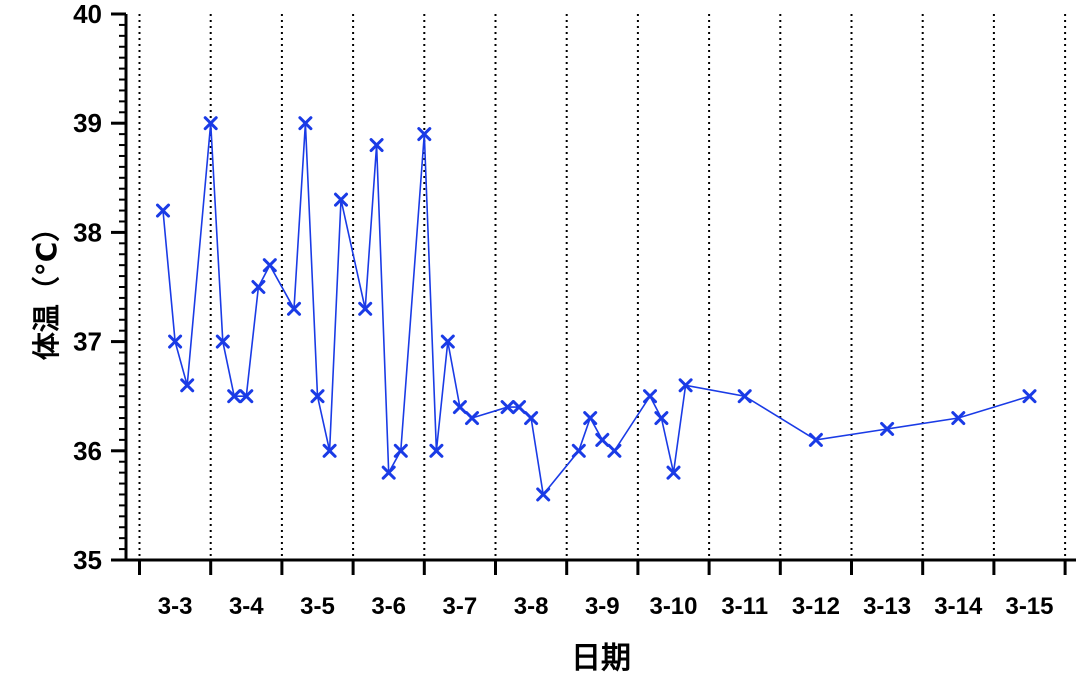 The image size is (1080, 682). Describe the element at coordinates (887, 606) in the screenshot. I see `x-tick-label: 3-13` at that location.